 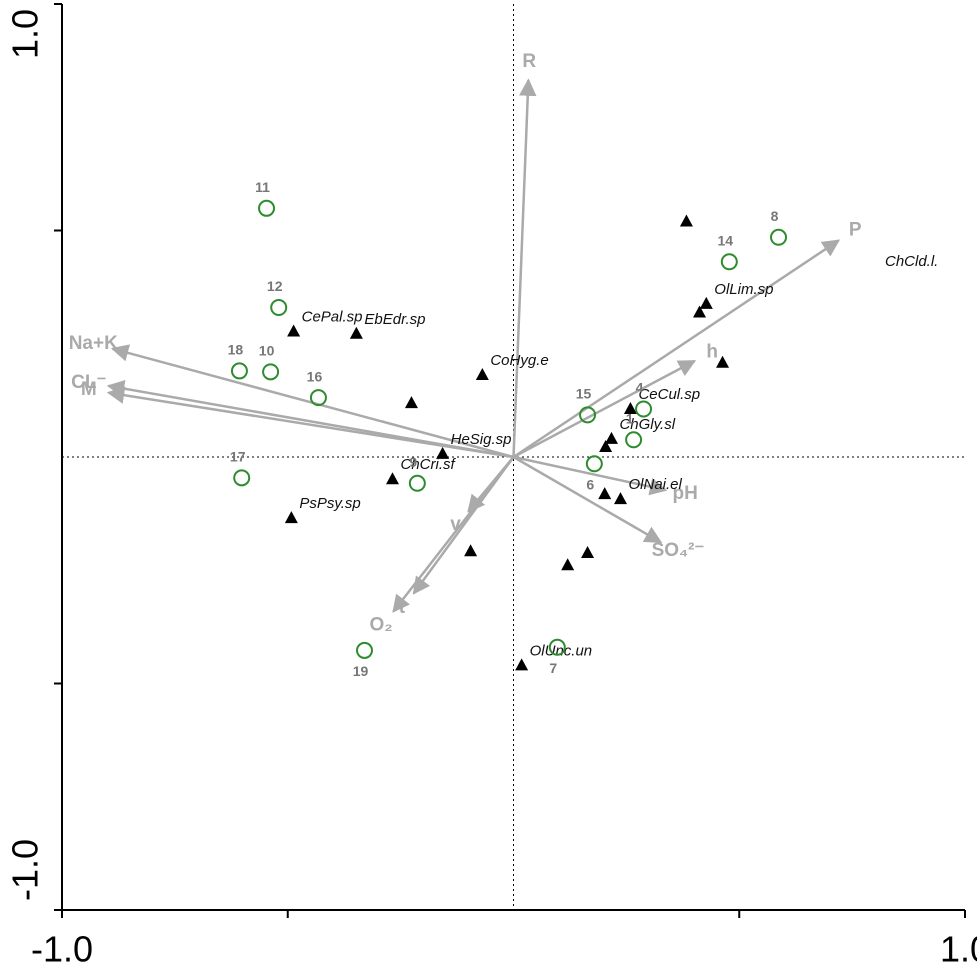 I want to click on site-label: 16, so click(x=315, y=376).